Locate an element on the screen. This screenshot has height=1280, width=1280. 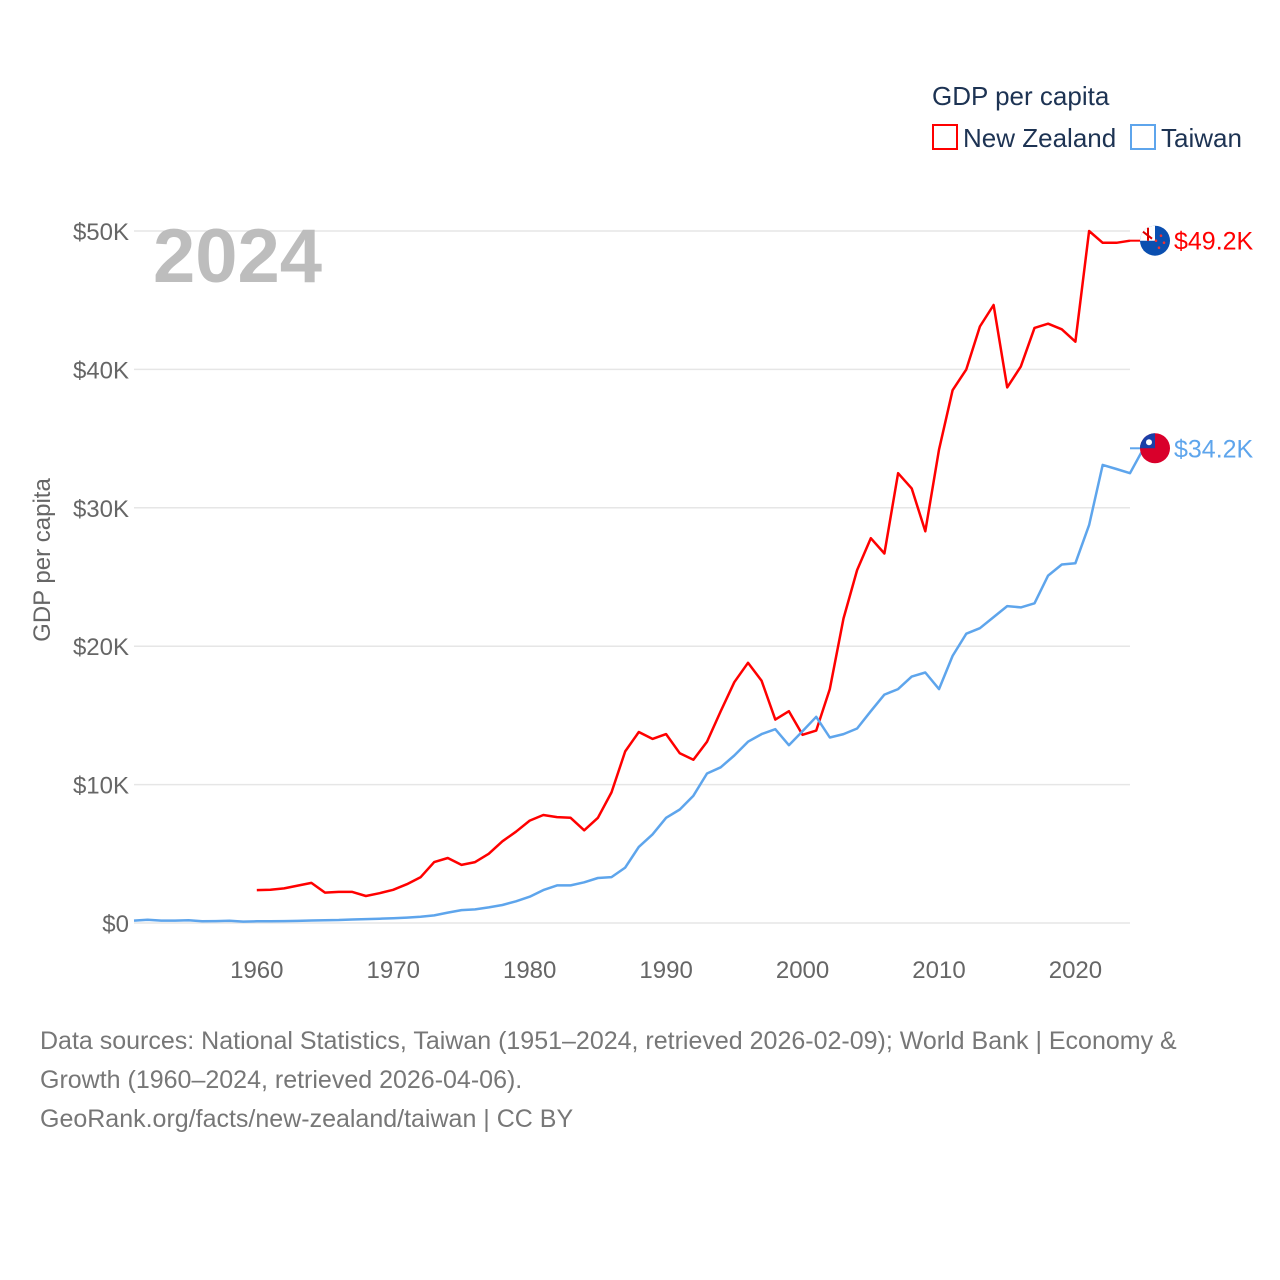
legend-swatch-new-zealand is located at coordinates (945, 137).